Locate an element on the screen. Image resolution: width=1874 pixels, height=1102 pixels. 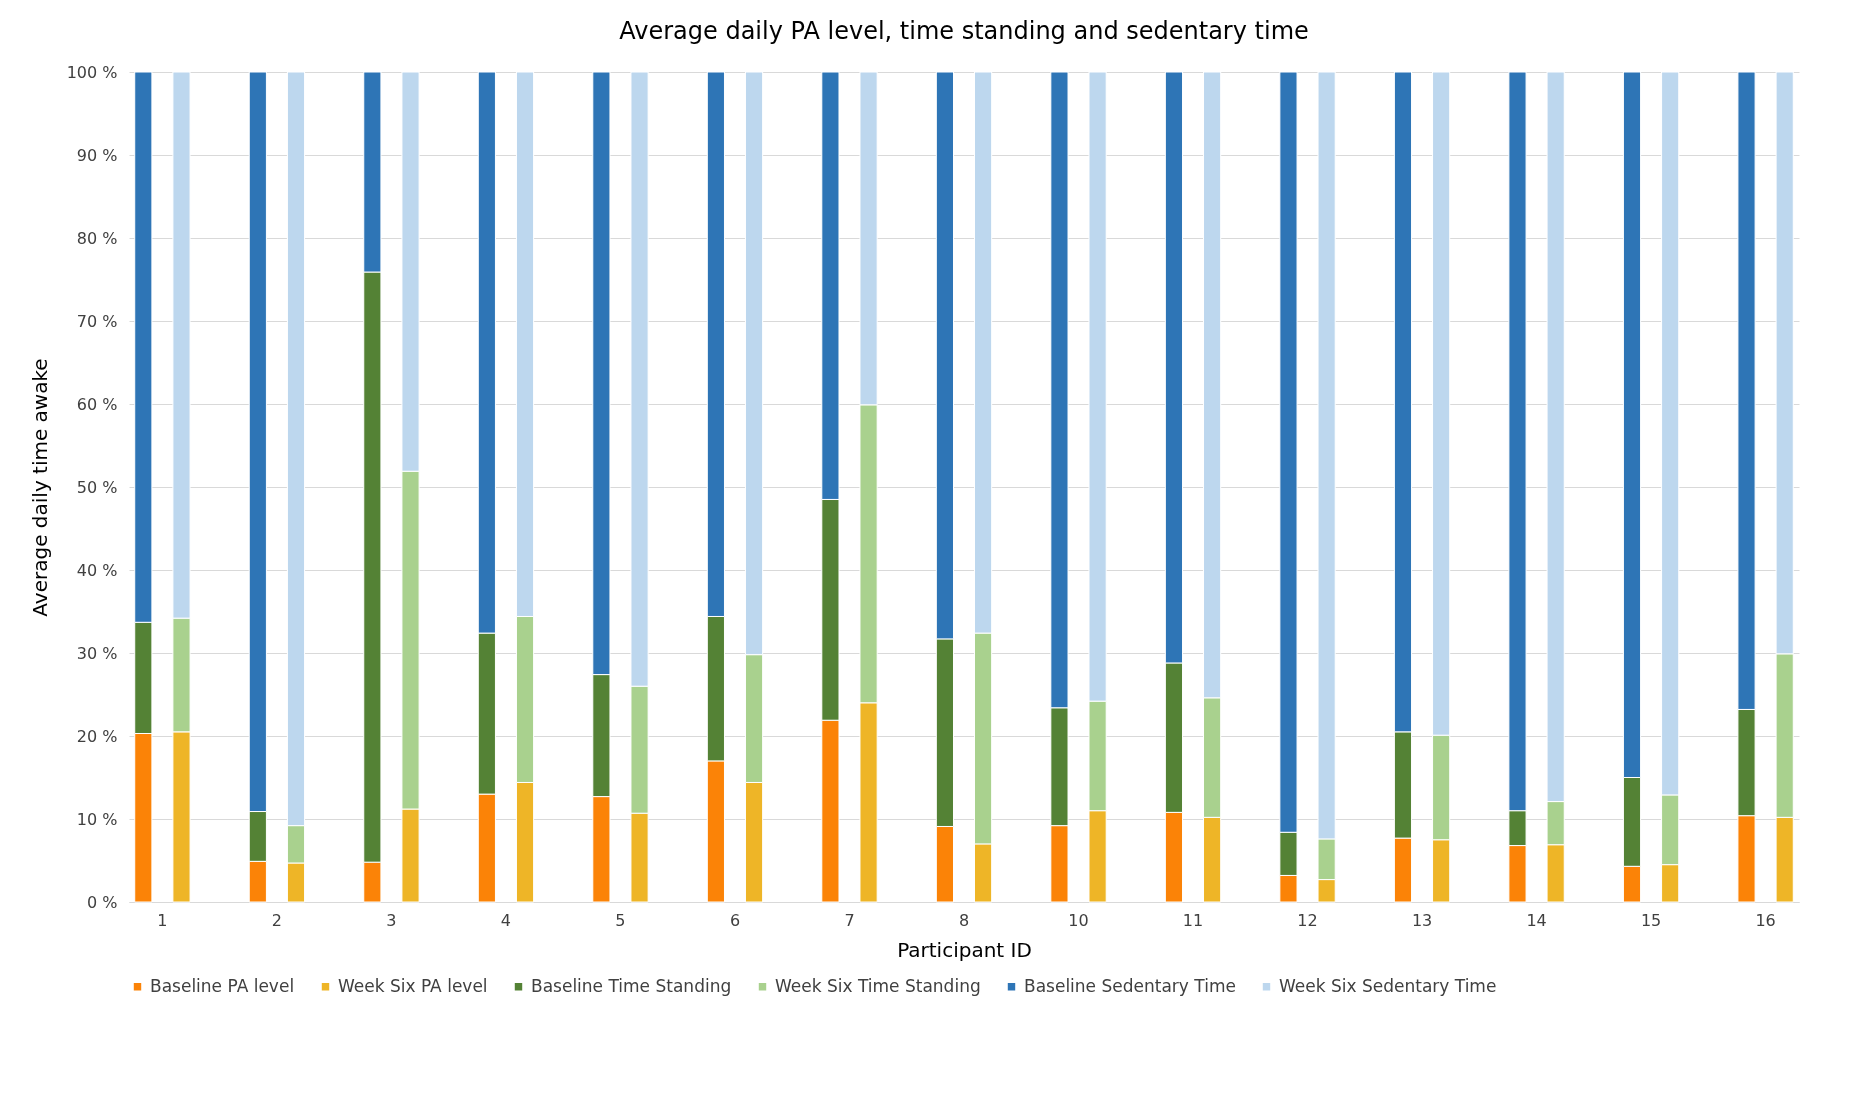
y-tick-label: 70 % is located at coordinates (97, 321).